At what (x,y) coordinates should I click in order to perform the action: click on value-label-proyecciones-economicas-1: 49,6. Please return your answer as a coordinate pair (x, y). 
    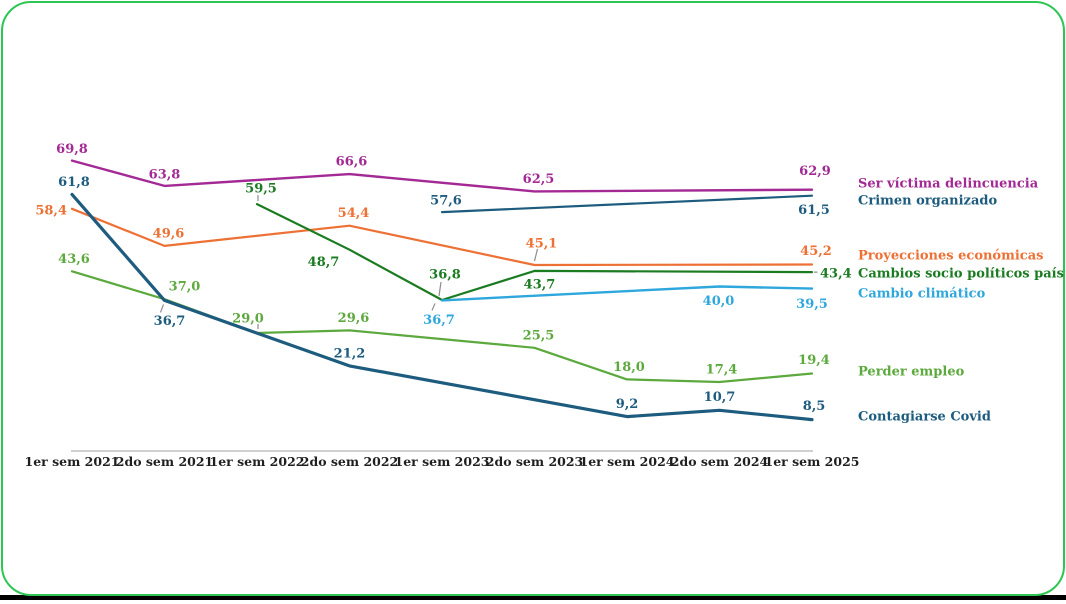
    Looking at the image, I should click on (169, 233).